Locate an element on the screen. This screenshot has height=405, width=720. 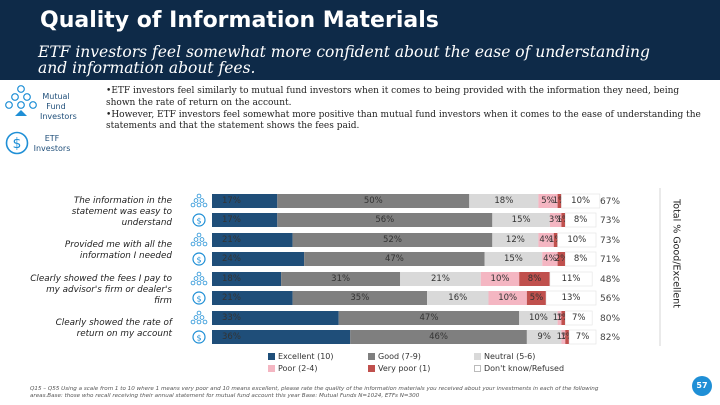
data-label-neutral: 9% is located at coordinates (544, 337).